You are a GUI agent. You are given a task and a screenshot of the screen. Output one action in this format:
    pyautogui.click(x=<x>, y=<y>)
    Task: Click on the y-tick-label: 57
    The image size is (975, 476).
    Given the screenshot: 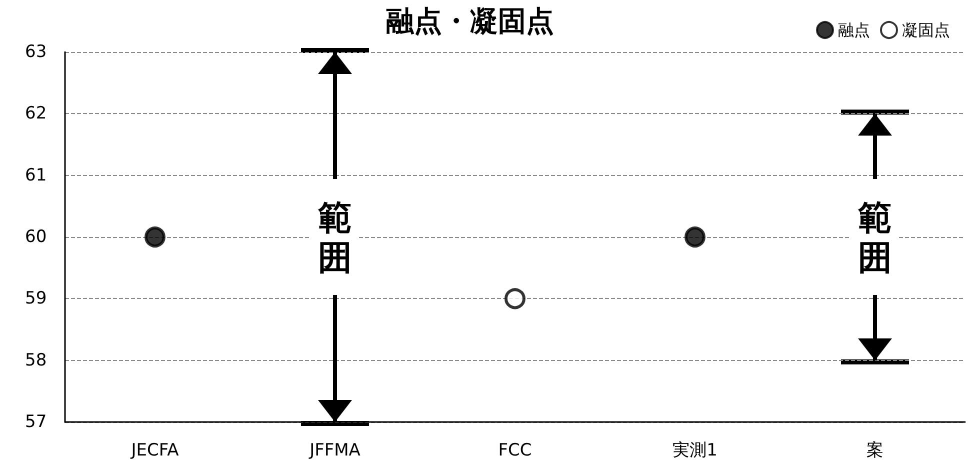 What is the action you would take?
    pyautogui.click(x=36, y=422)
    